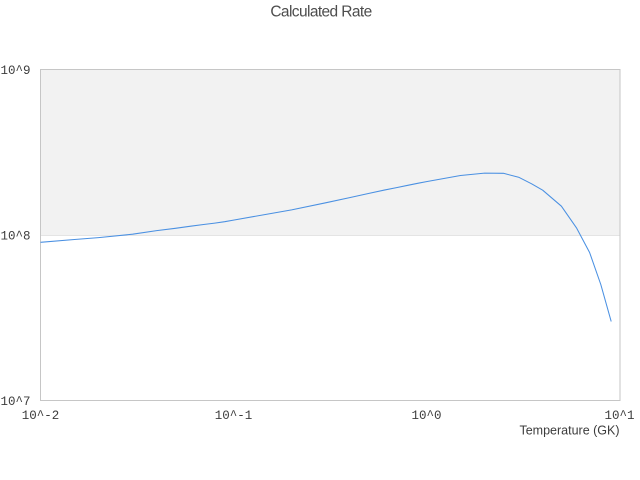 This screenshot has width=640, height=480. What do you see at coordinates (320, 12) in the screenshot?
I see `svg-text: Calculated Rate` at bounding box center [320, 12].